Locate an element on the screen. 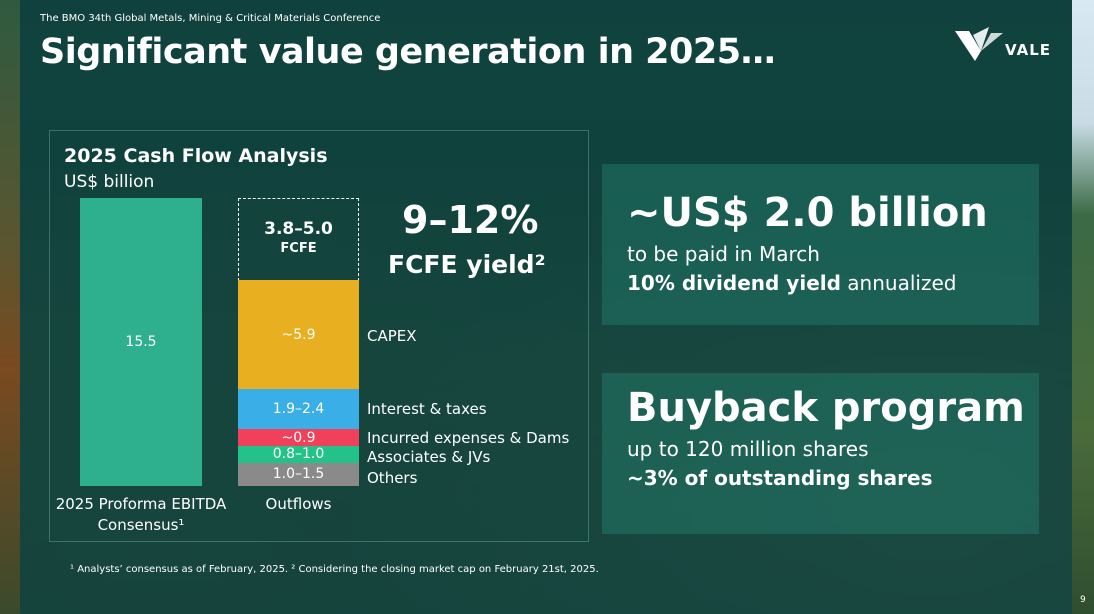  page-number: 9 is located at coordinates (1083, 600).